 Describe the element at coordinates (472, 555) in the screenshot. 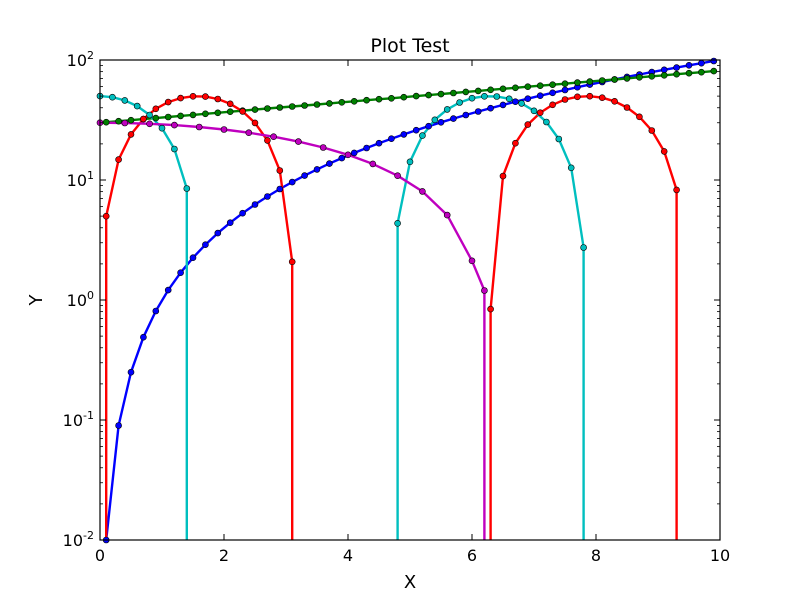

I see `x-tick-label: 6` at that location.